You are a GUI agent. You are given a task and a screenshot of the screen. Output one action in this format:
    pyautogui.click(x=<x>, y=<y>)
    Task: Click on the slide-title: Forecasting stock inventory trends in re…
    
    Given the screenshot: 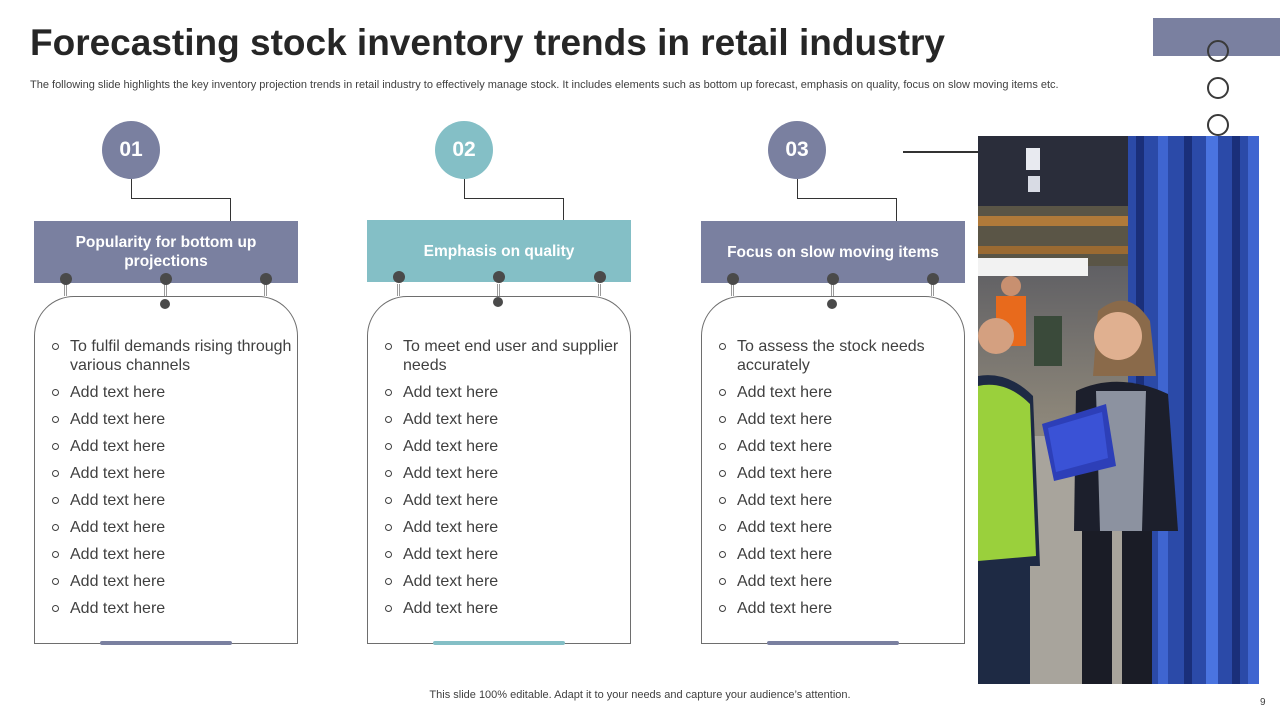 What is the action you would take?
    pyautogui.click(x=487, y=42)
    